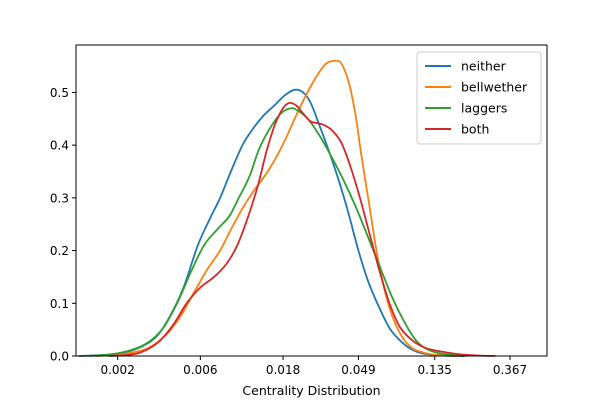 The image size is (608, 411). Describe the element at coordinates (59, 251) in the screenshot. I see `y-tick-label: 0.2` at that location.